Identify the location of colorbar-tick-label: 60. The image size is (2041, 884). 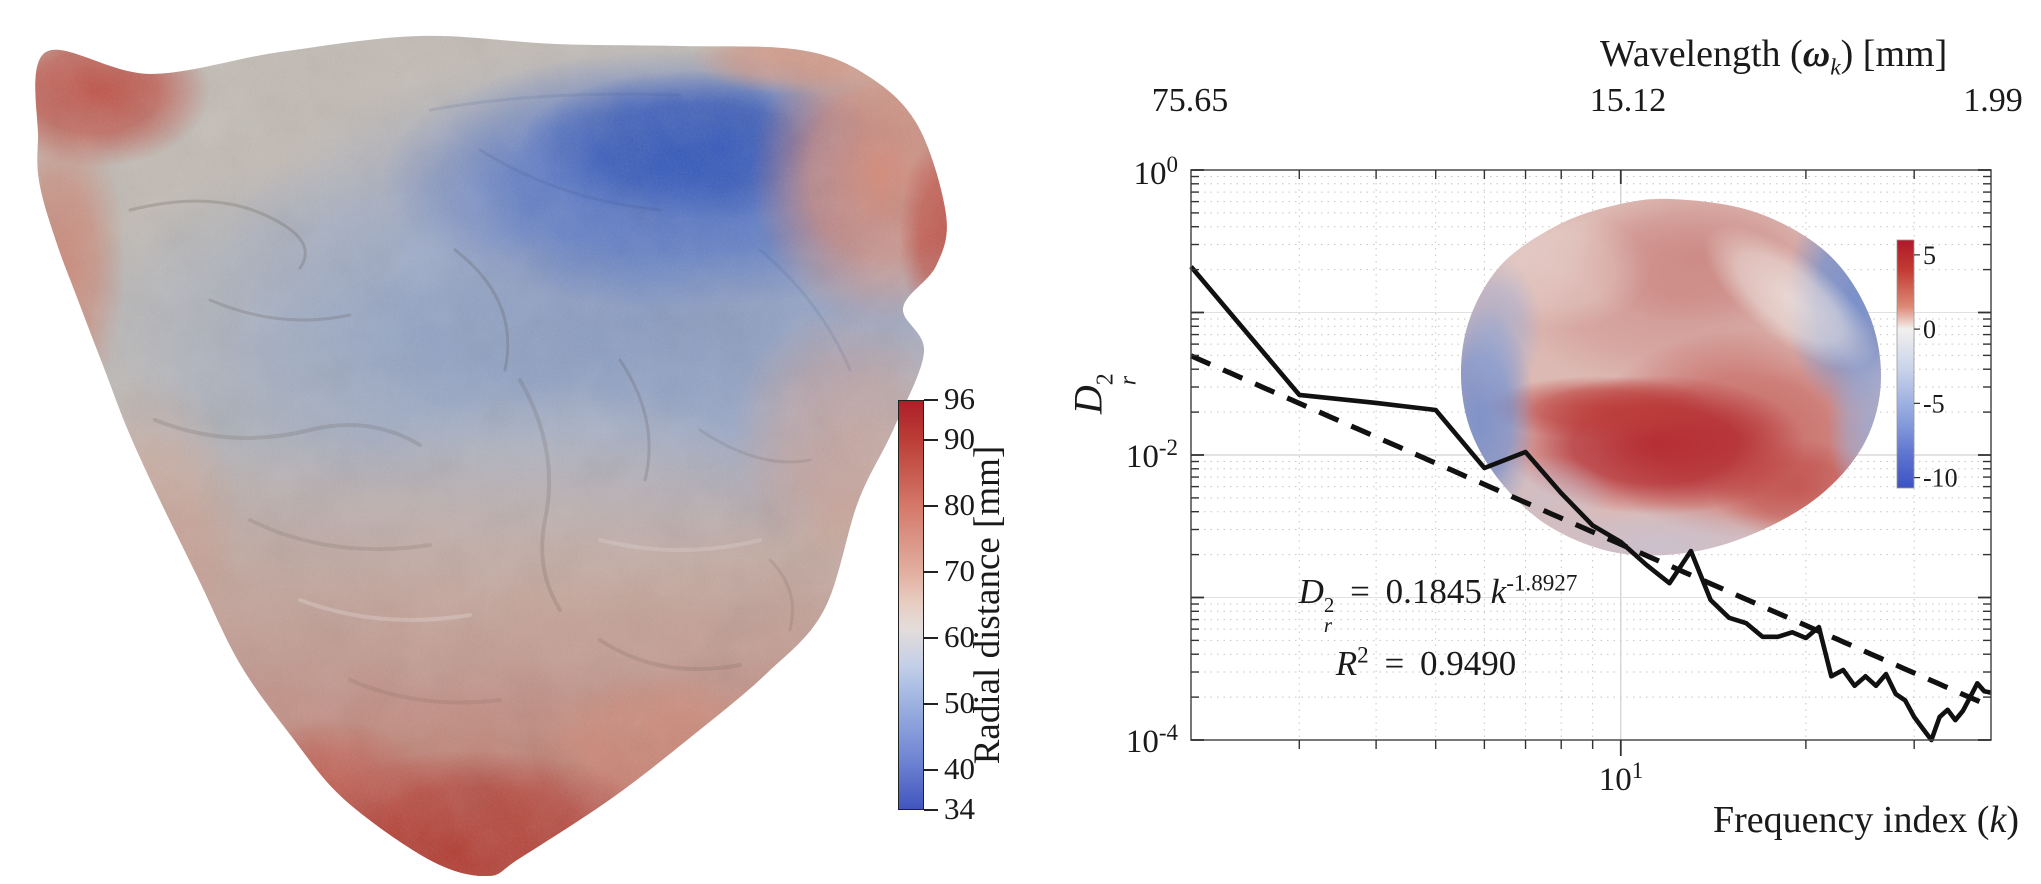
(959, 637).